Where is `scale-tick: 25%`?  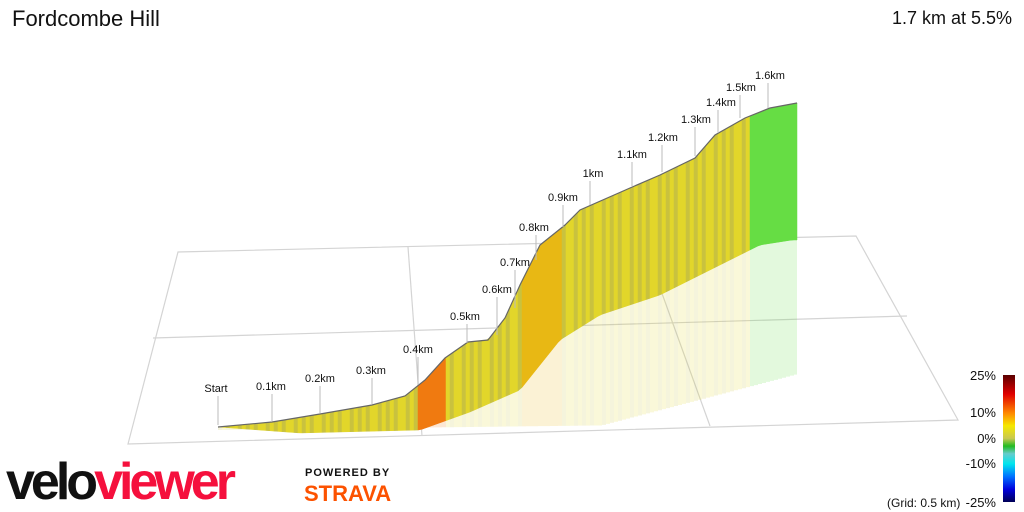
scale-tick: 25% is located at coordinates (983, 375).